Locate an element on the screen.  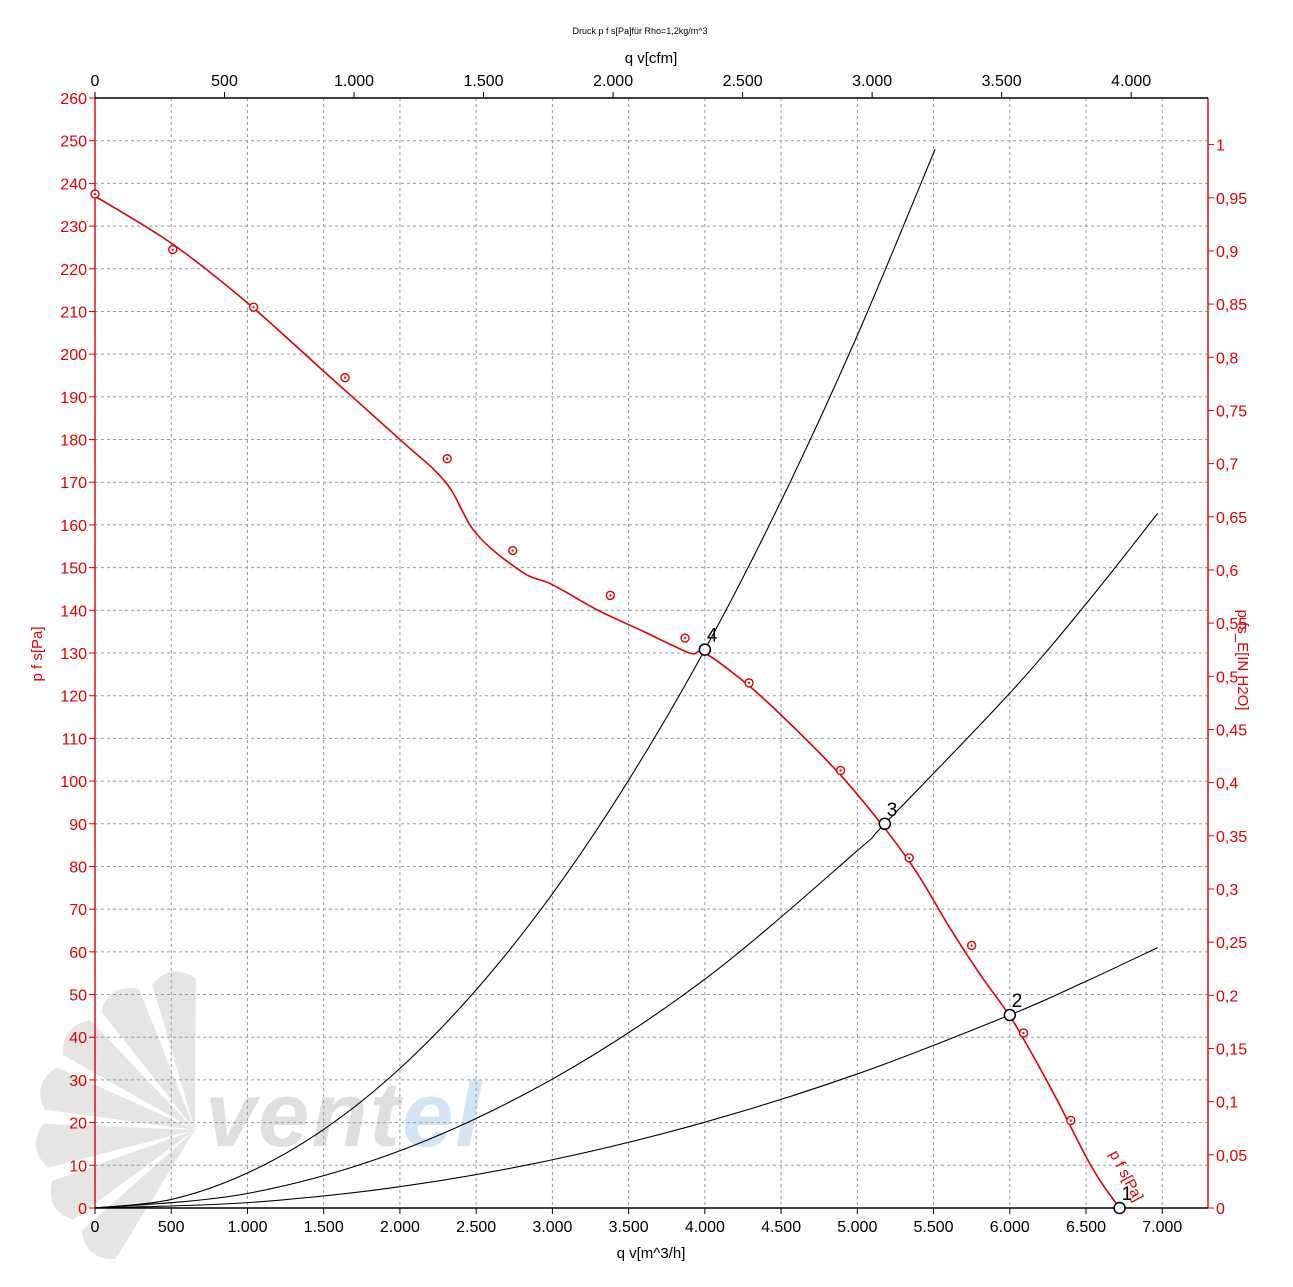
y2-tick-label: 0,15 is located at coordinates (1231, 1049).